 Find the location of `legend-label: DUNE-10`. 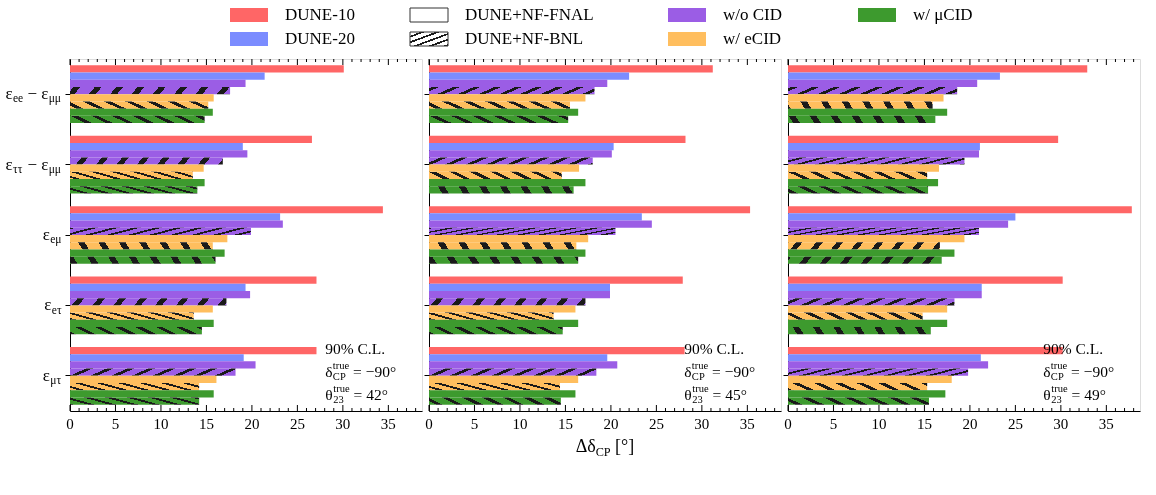

legend-label: DUNE-10 is located at coordinates (320, 14).